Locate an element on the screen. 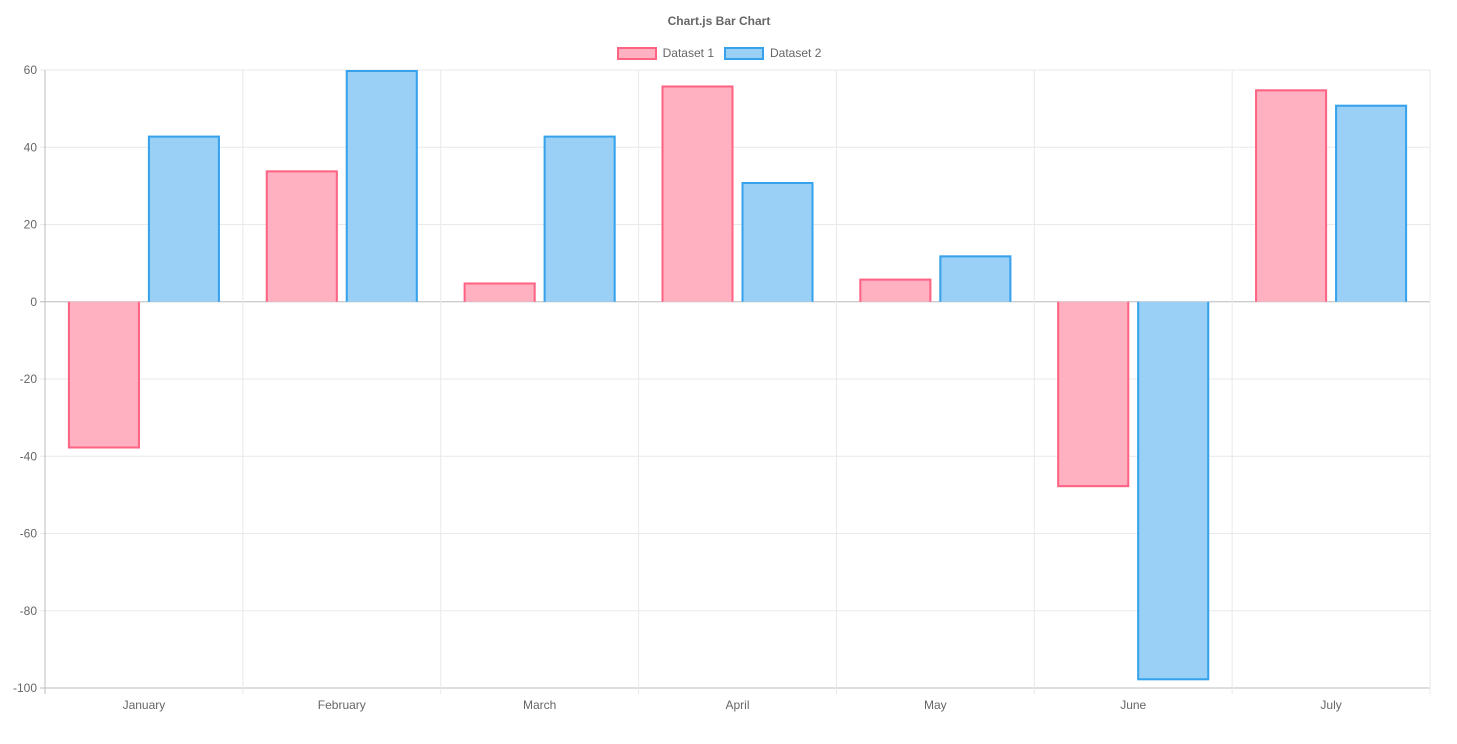  bar-border-dataset-1-april is located at coordinates (697, 193).